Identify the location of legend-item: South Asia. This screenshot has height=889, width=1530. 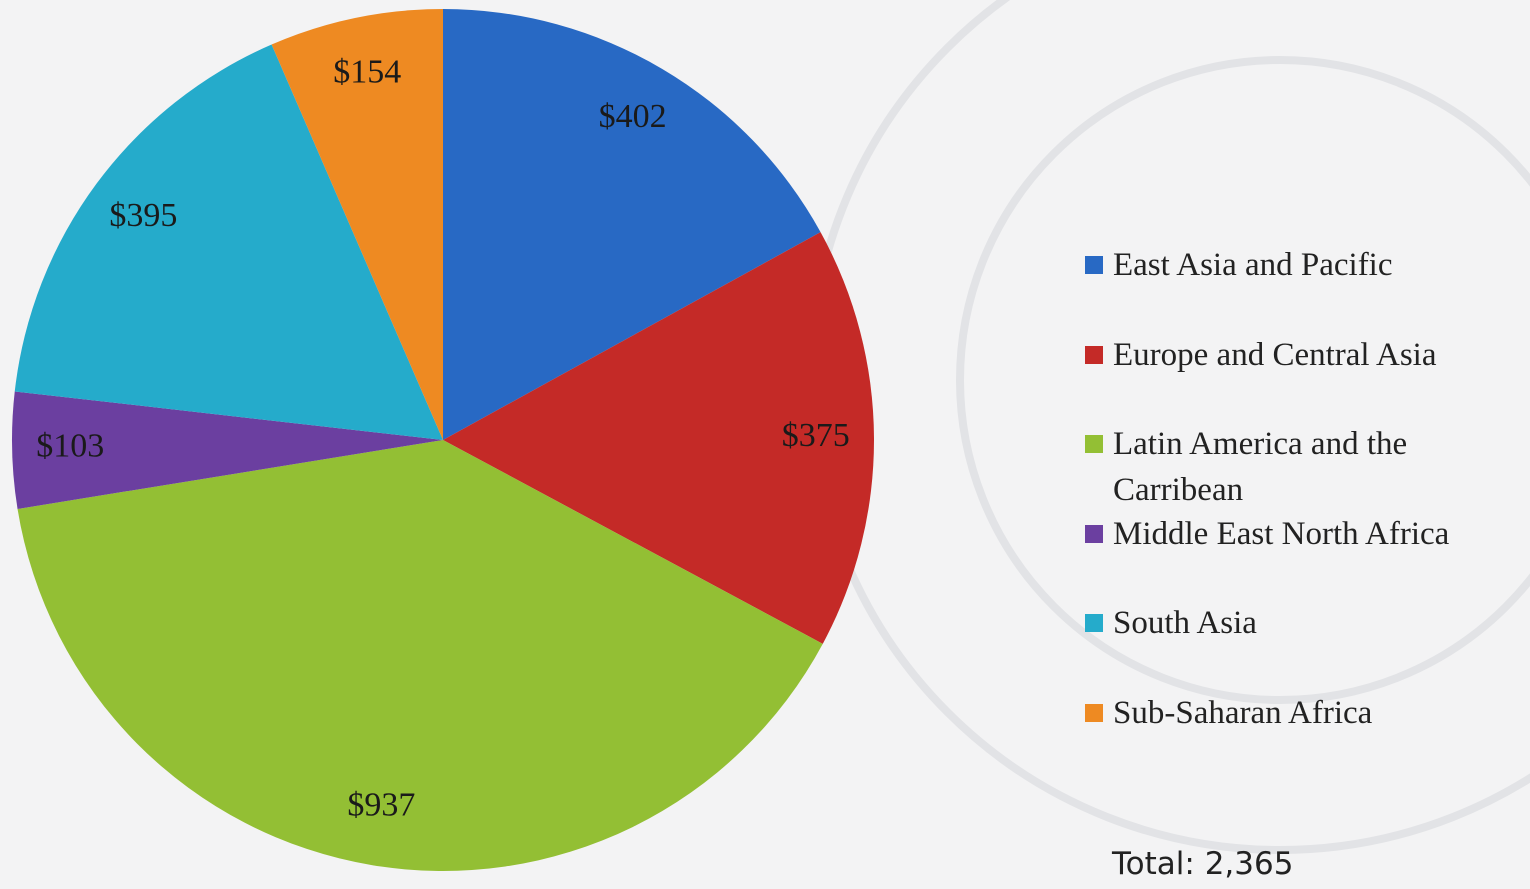
(1305, 623).